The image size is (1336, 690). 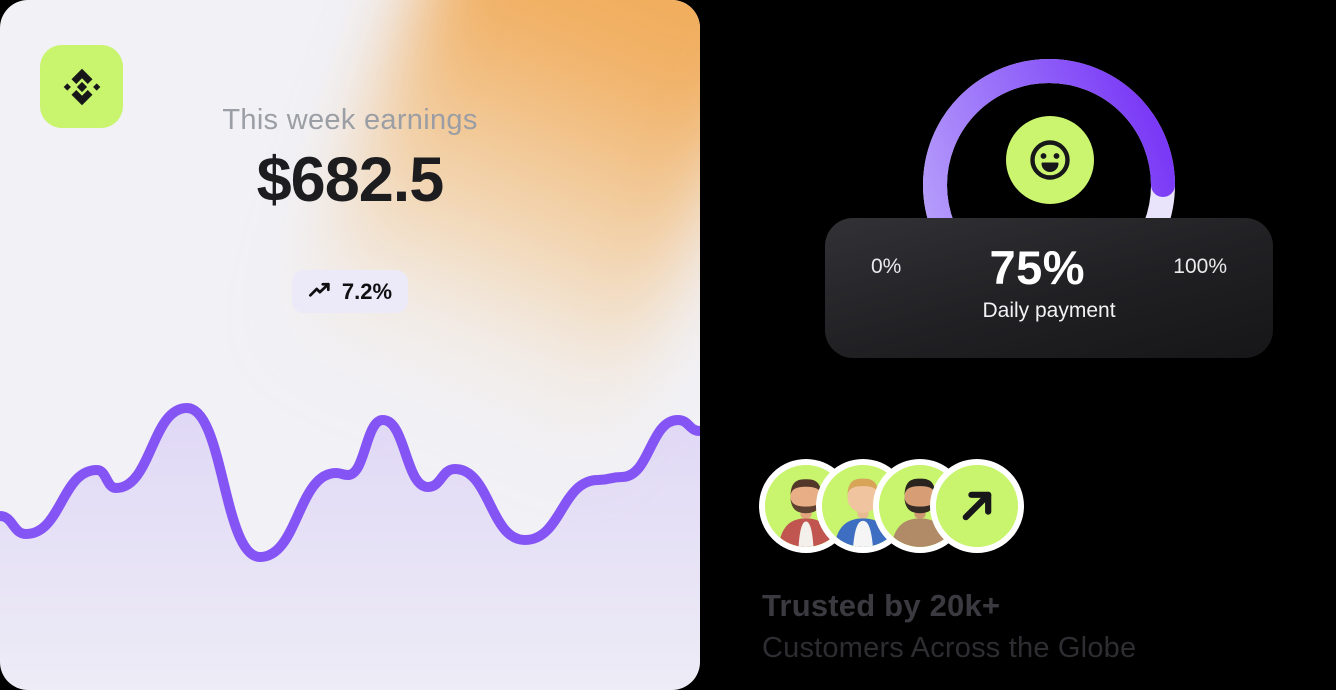 I want to click on trend-value: 7.2%, so click(x=367, y=291).